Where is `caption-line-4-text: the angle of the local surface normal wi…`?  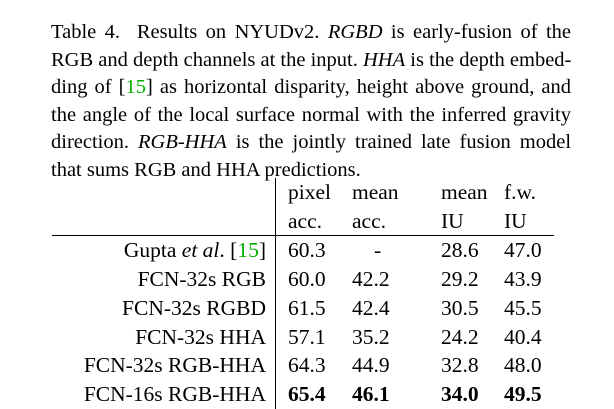 caption-line-4-text: the angle of the local surface normal wi… is located at coordinates (311, 114).